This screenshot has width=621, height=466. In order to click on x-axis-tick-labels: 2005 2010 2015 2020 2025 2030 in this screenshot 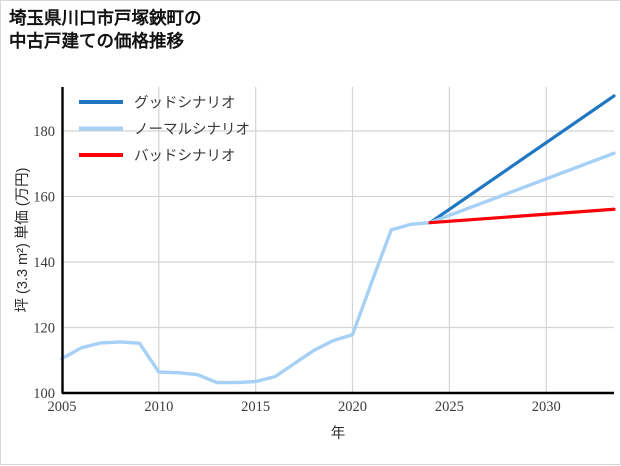, I will do `click(304, 407)`.